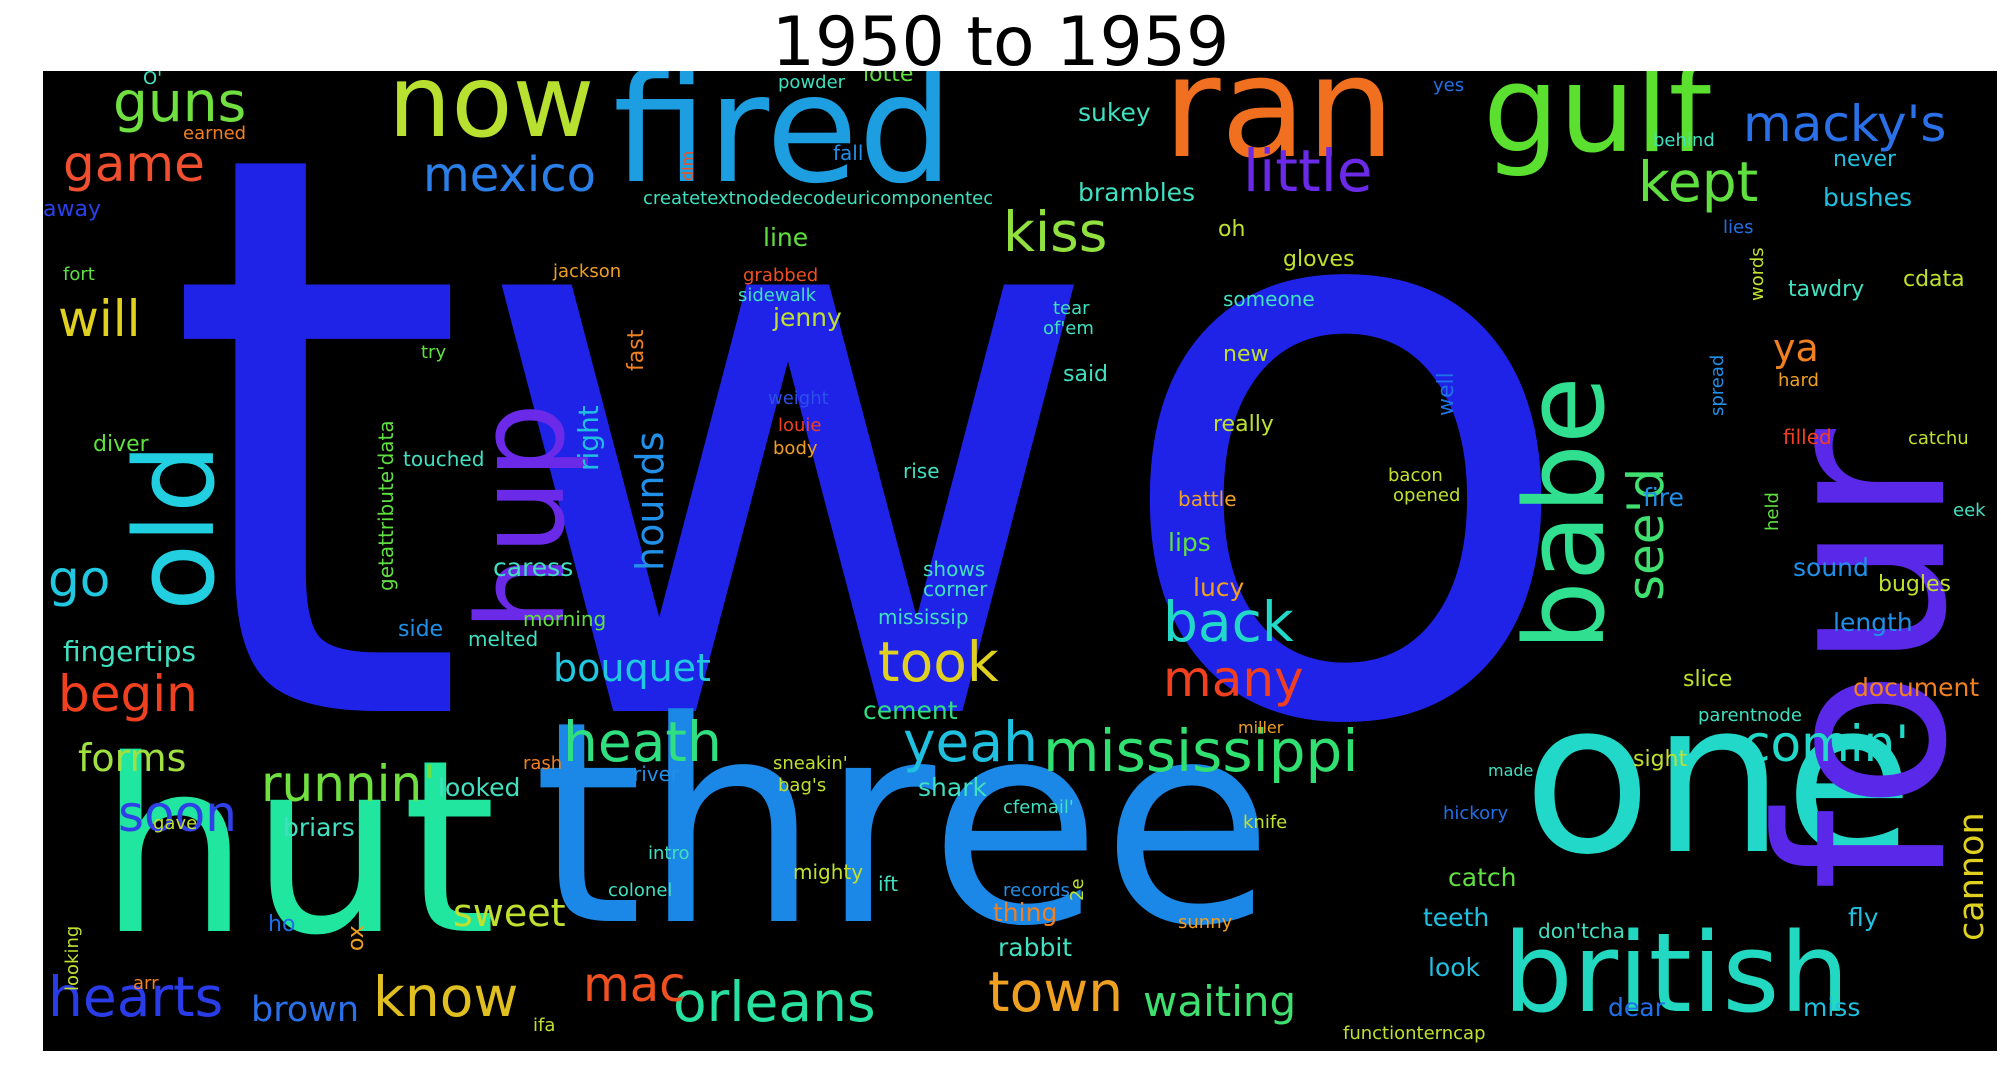 This screenshot has height=1074, width=2001. I want to click on cloud-word: morning, so click(564, 619).